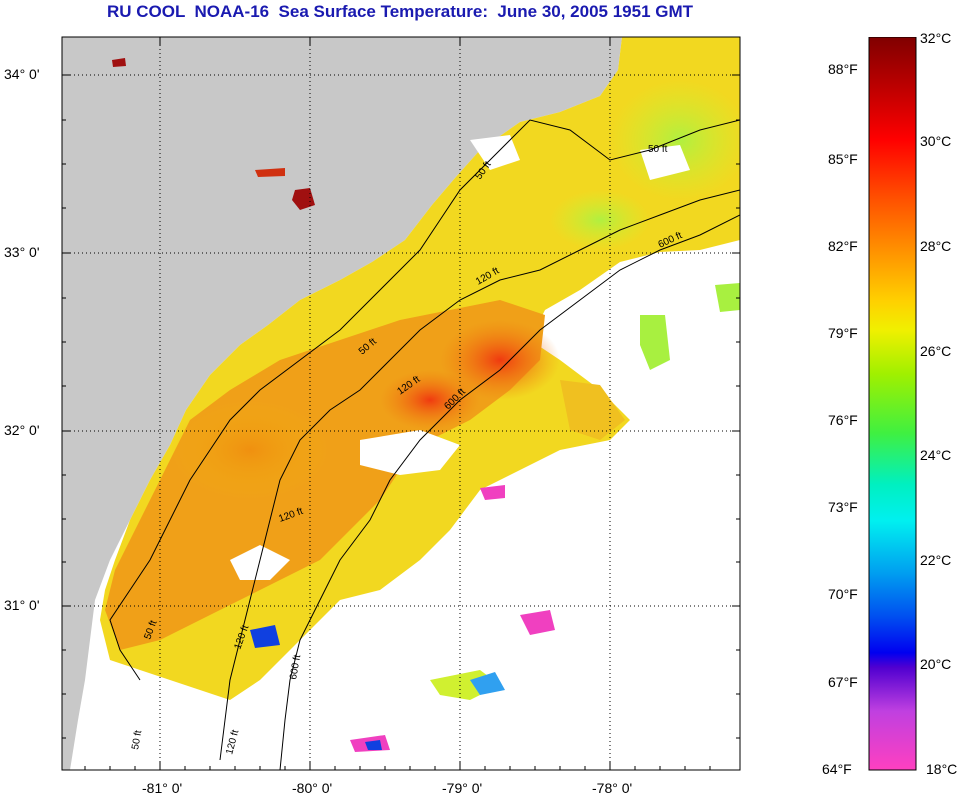 The width and height of the screenshot is (968, 801). What do you see at coordinates (612, 788) in the screenshot?
I see `lon-label: -78° 0'` at bounding box center [612, 788].